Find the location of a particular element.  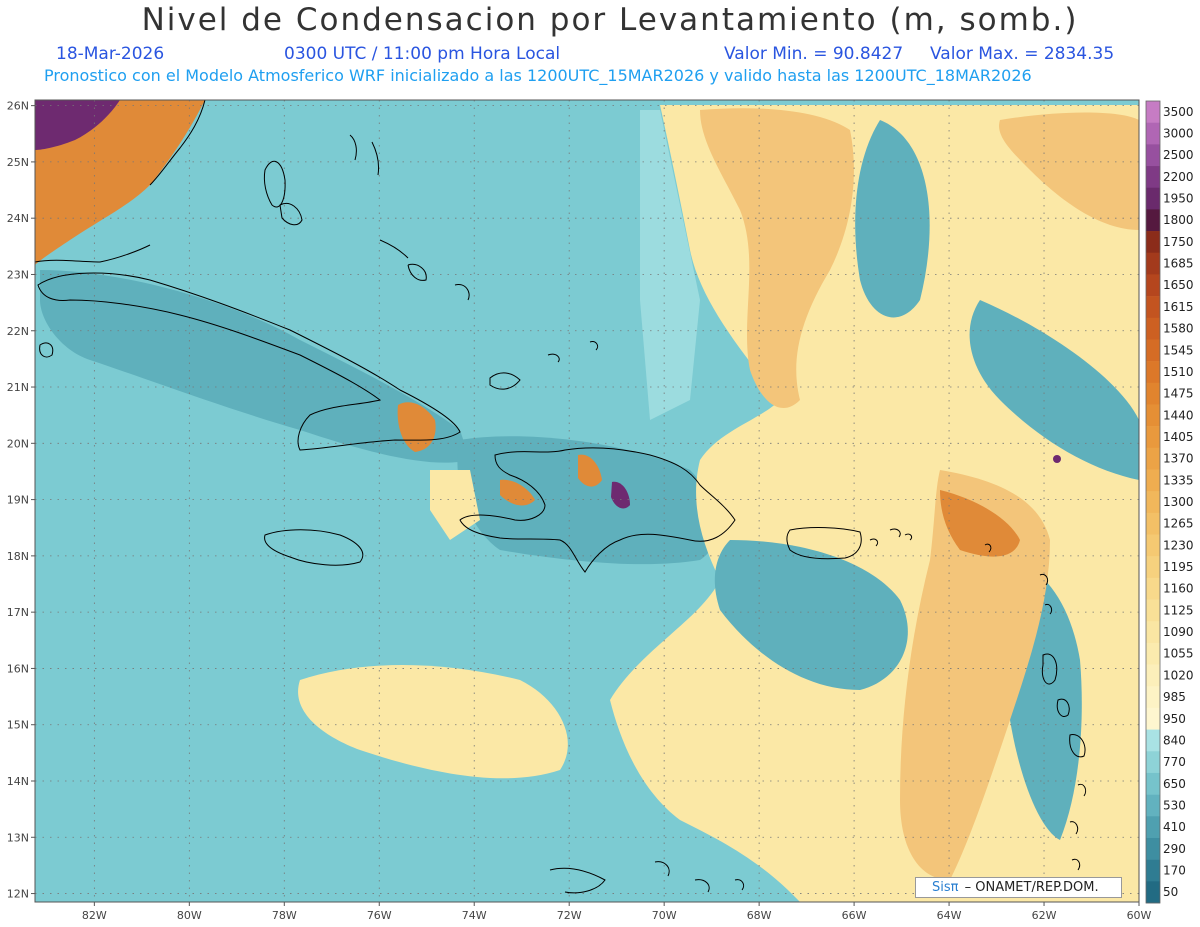

longitude-label: 62W is located at coordinates (1044, 915).